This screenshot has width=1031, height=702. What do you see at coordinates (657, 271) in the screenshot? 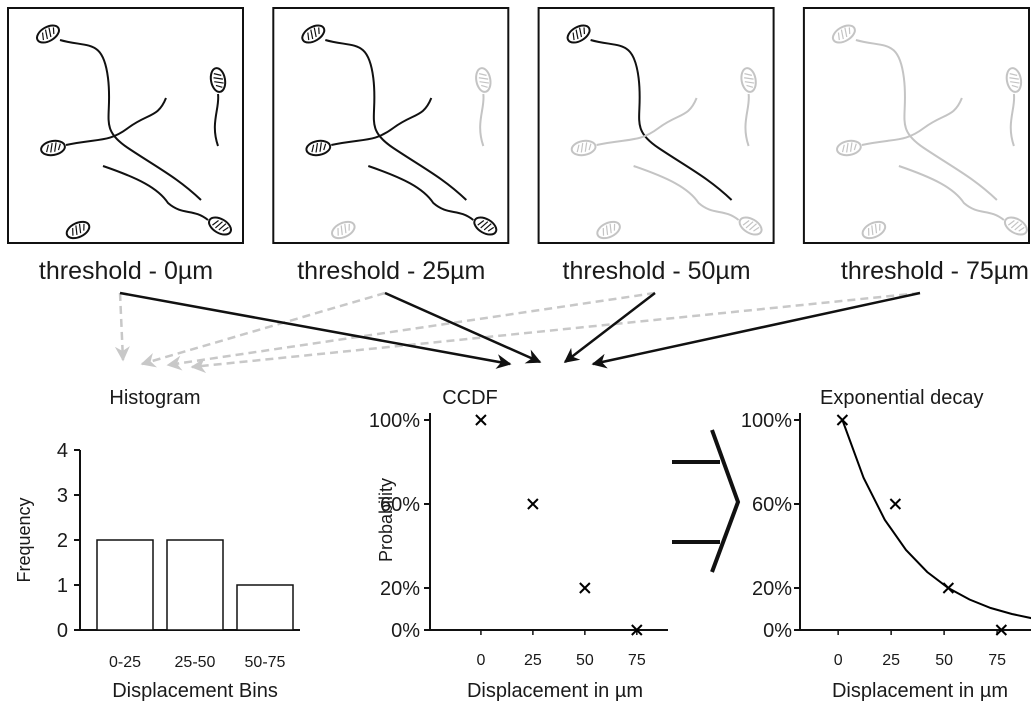
I see `panel-label: threshold - 50µm` at bounding box center [657, 271].